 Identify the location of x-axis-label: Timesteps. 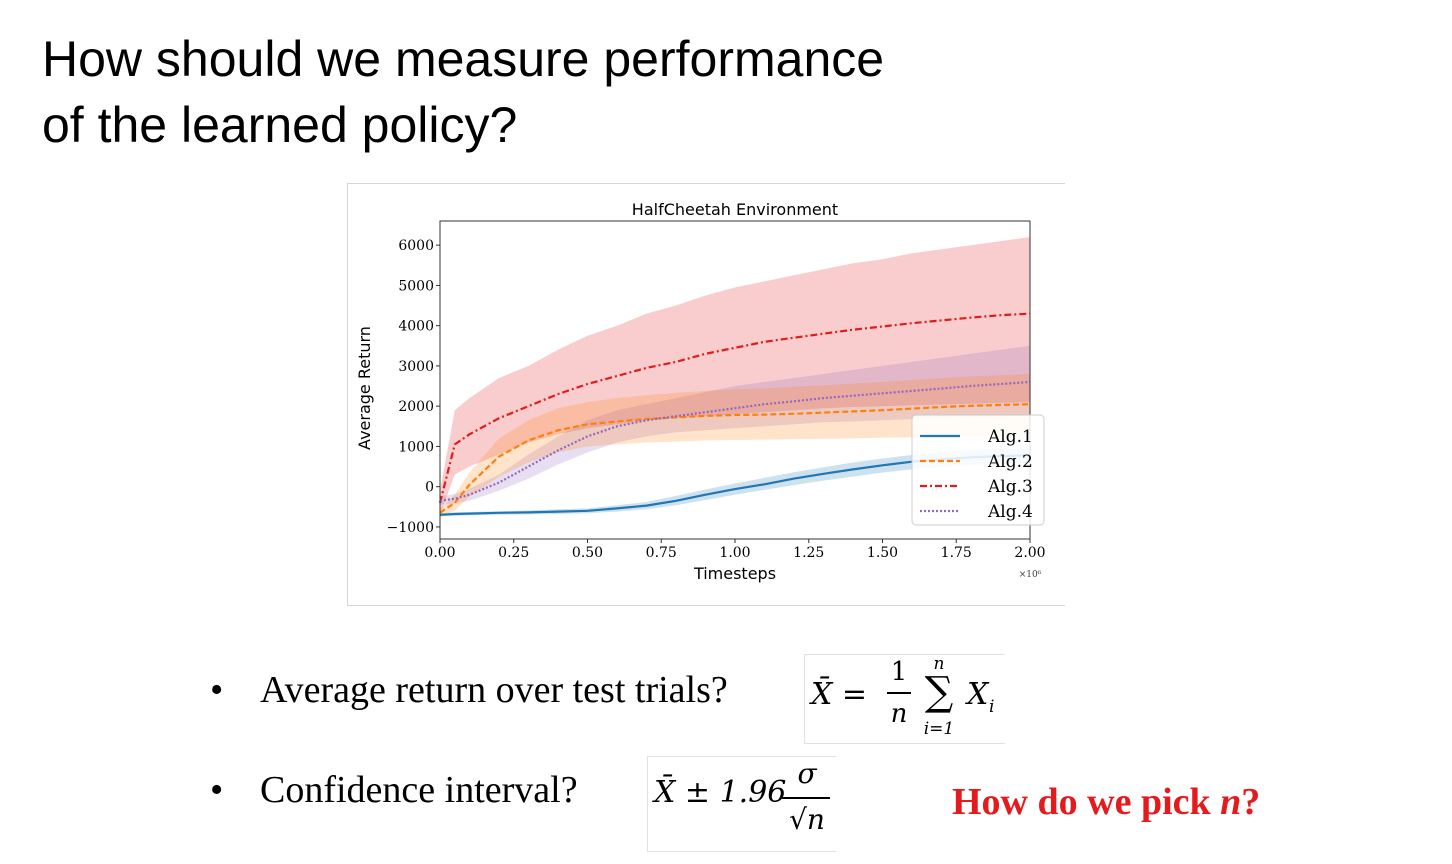
(734, 573).